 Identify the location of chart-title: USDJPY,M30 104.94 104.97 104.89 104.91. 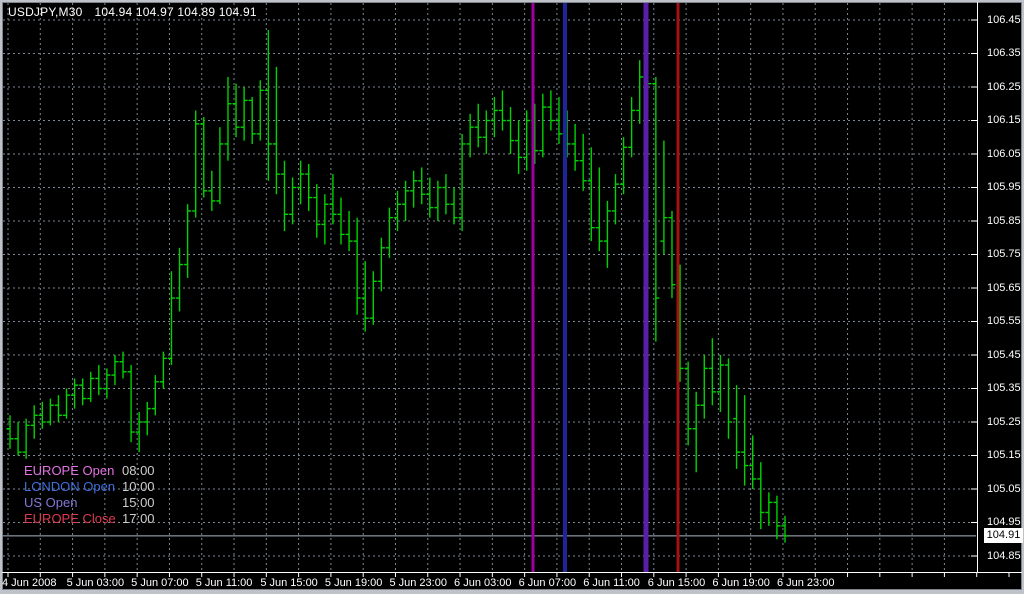
(132, 12).